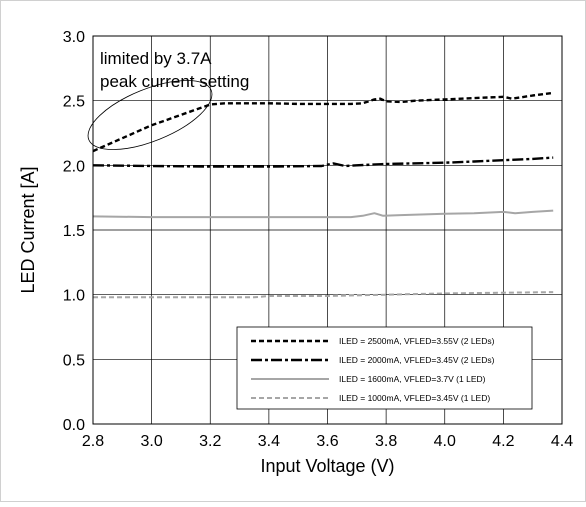  What do you see at coordinates (269, 441) in the screenshot?
I see `x-tick-label: 3.4` at bounding box center [269, 441].